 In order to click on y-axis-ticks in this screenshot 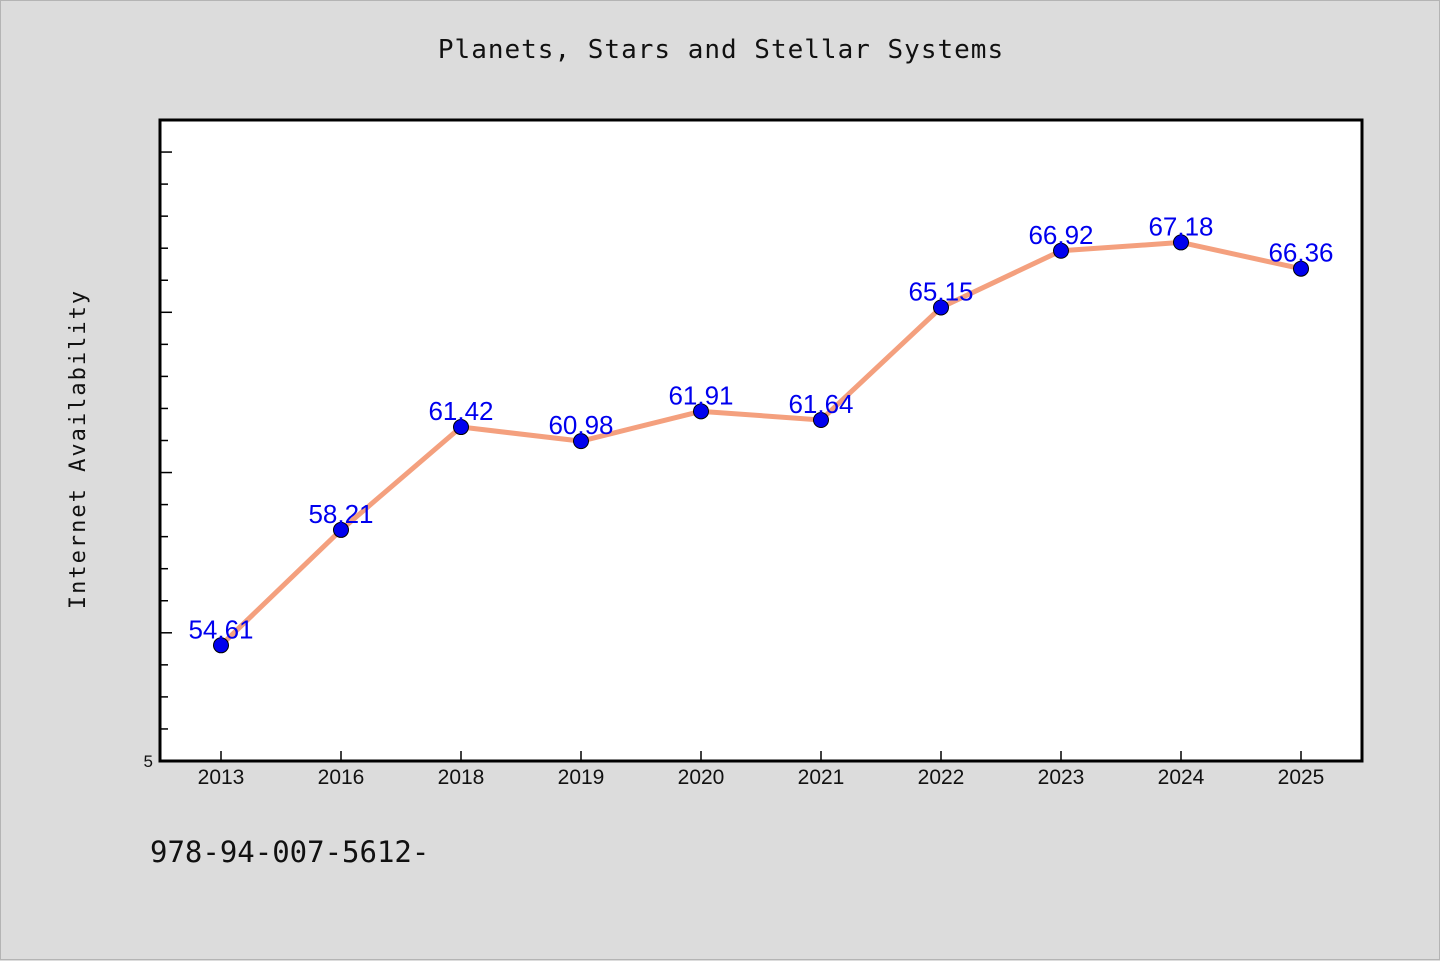, I will do `click(166, 440)`.